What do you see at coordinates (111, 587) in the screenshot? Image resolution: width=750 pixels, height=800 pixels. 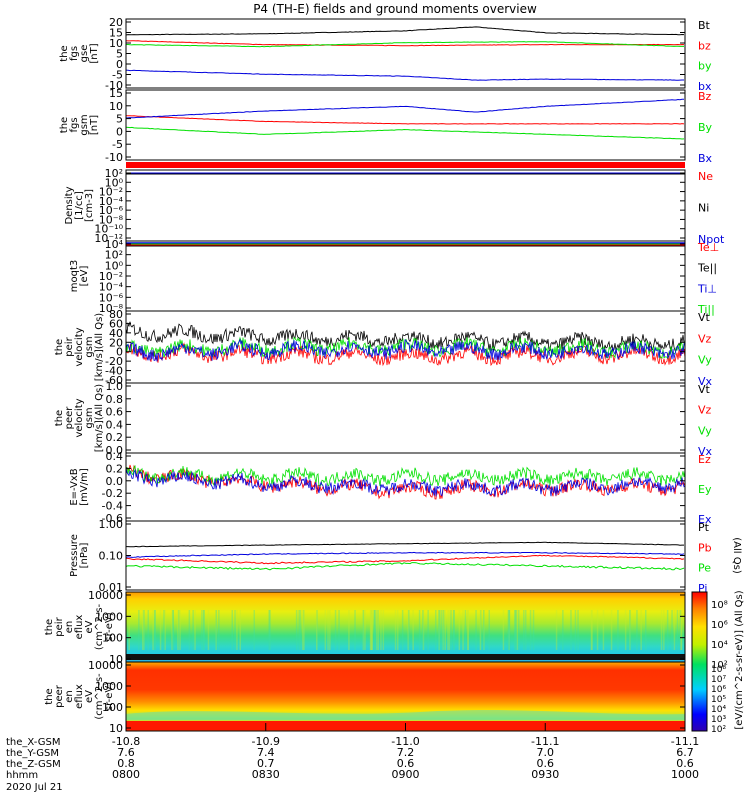 I see `y-tick-label: 0.01` at bounding box center [111, 587].